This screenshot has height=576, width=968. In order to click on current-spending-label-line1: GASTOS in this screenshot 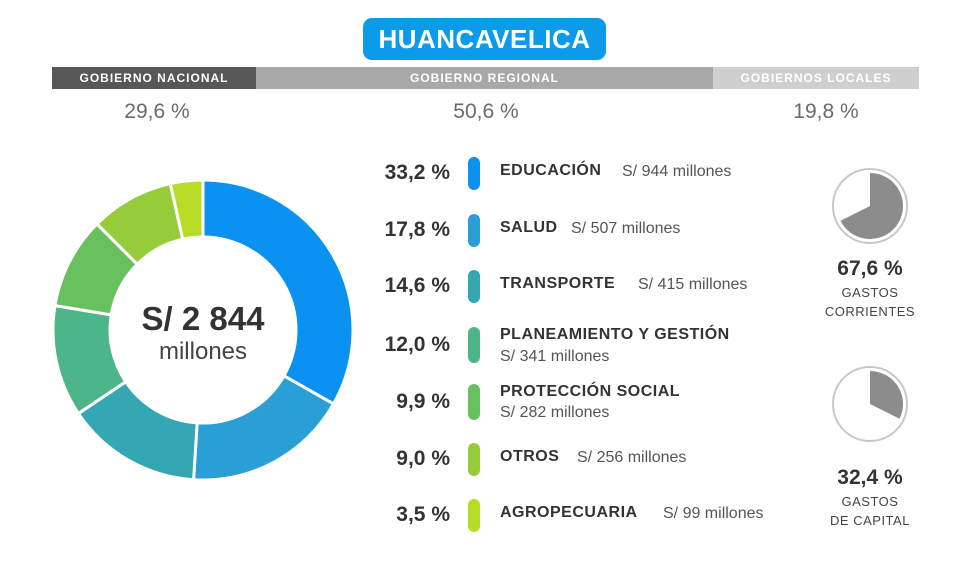, I will do `click(870, 292)`.